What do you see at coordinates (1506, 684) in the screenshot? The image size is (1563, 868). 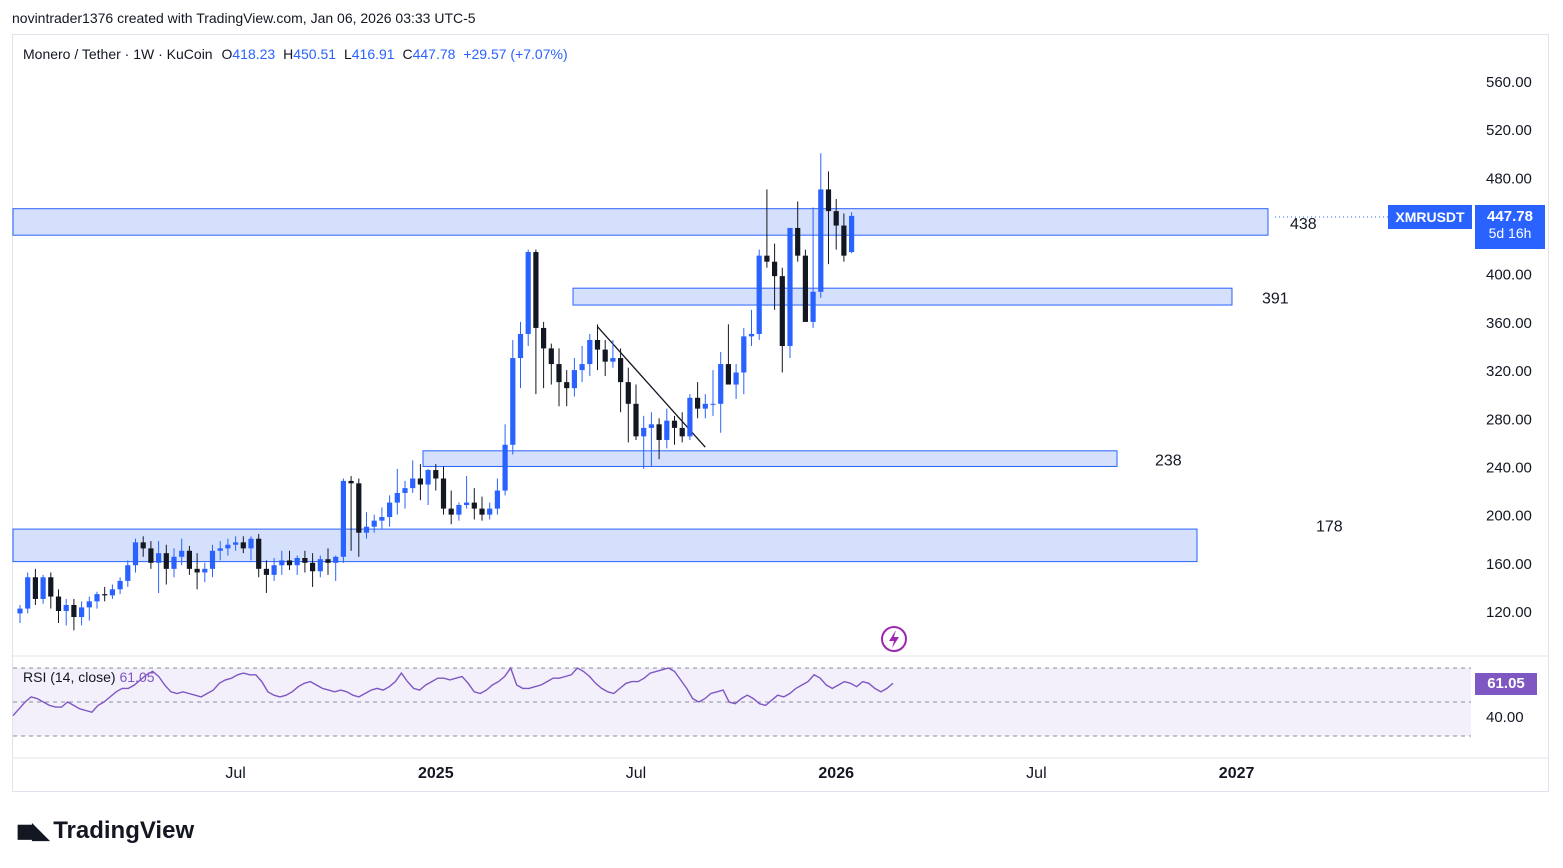 I see `rsi-value-tag: 61.05` at bounding box center [1506, 684].